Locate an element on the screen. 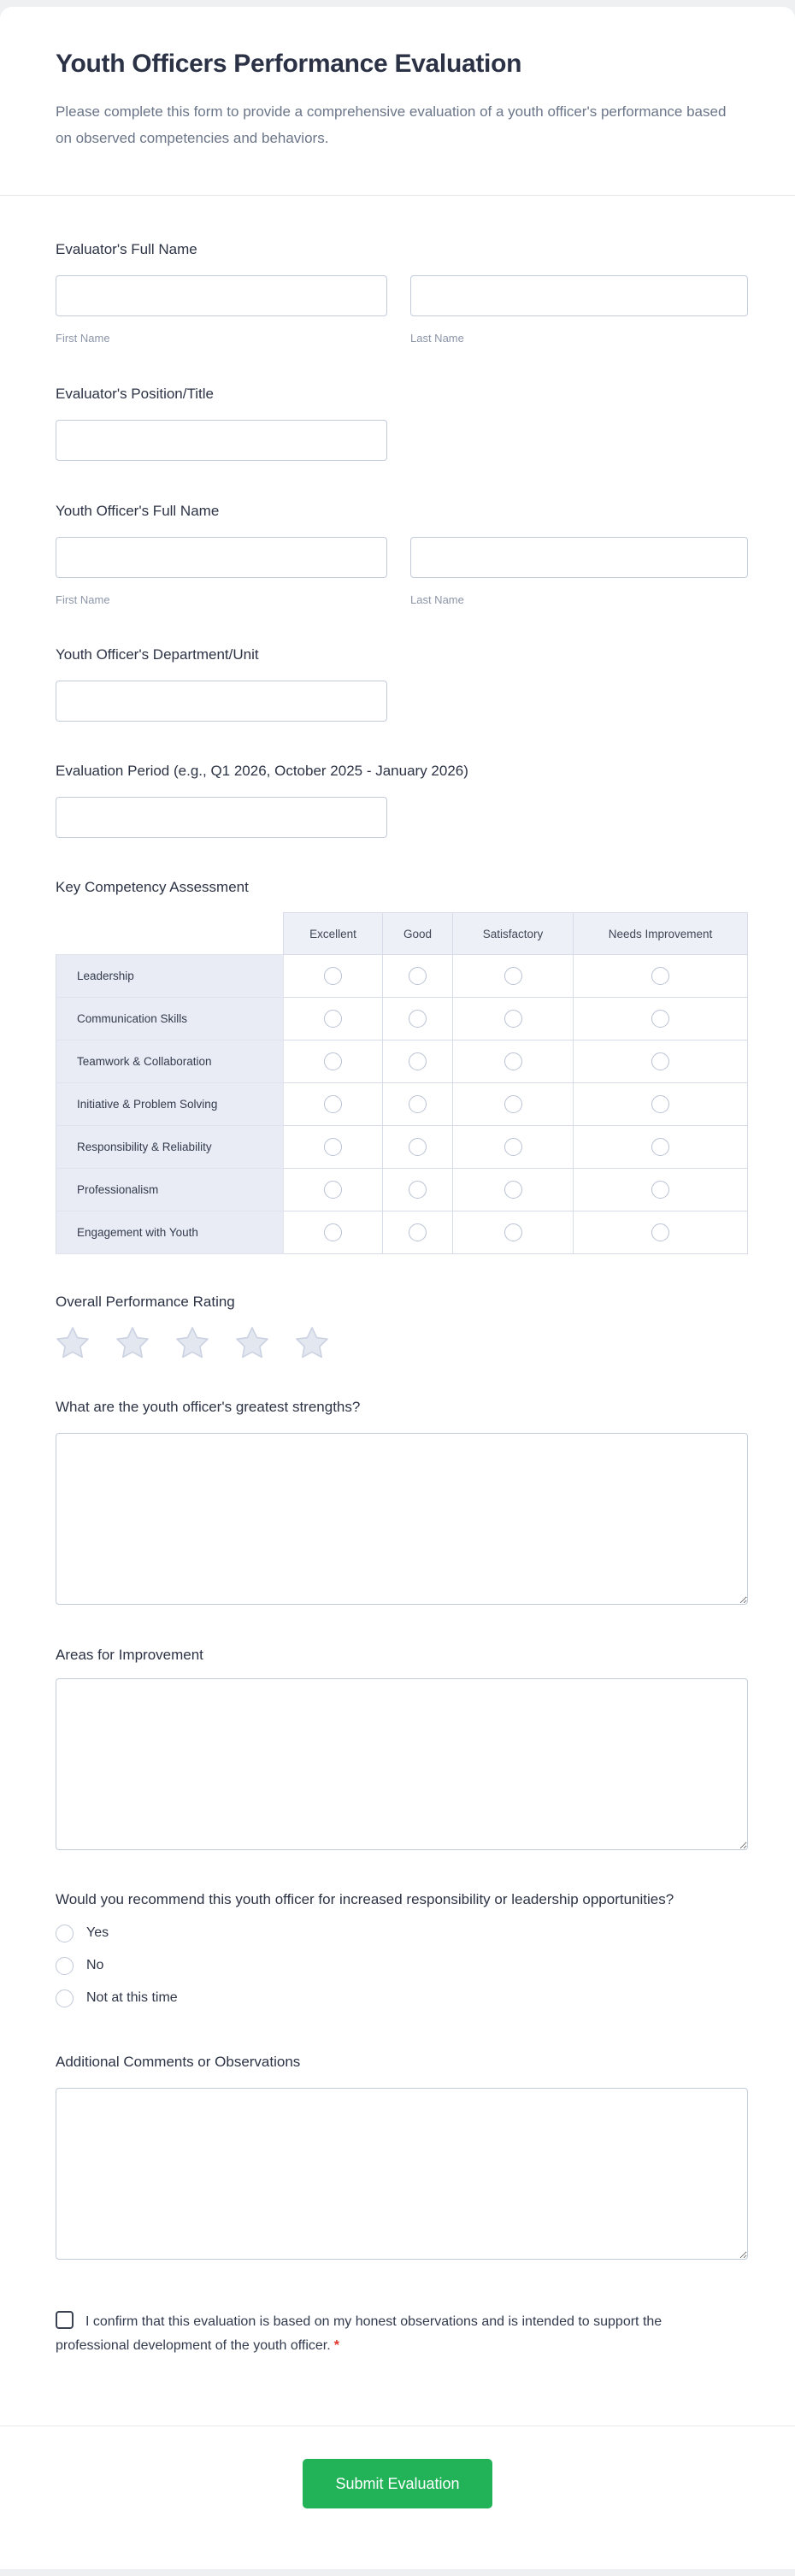  competency-row: Initiative & Problem Solving is located at coordinates (402, 1104).